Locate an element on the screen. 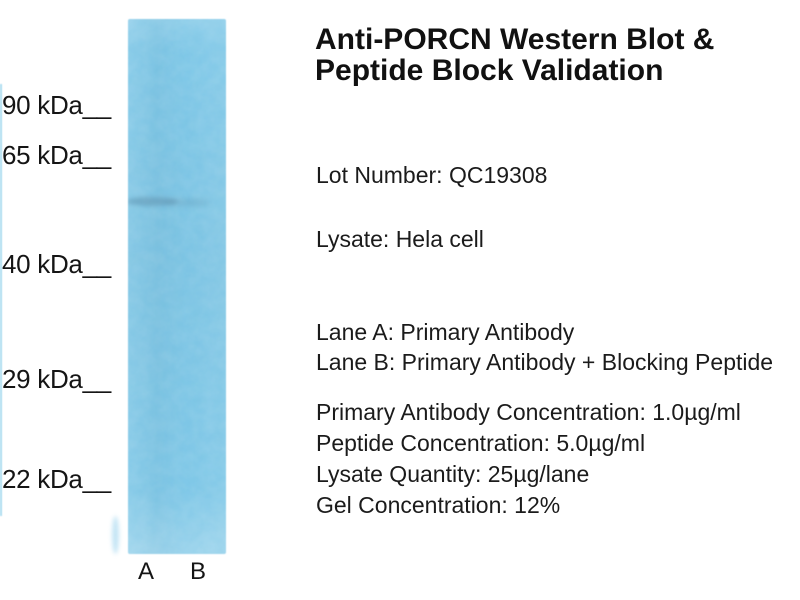 The height and width of the screenshot is (600, 800). blot-lane-image is located at coordinates (177, 286).